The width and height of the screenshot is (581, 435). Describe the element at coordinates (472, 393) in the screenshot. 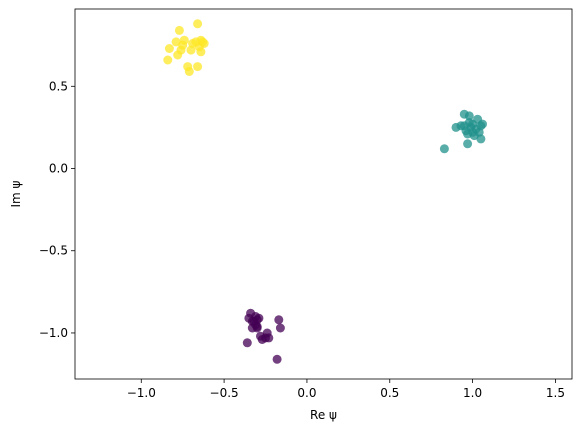

I see `x-tick-label: 1.0` at that location.